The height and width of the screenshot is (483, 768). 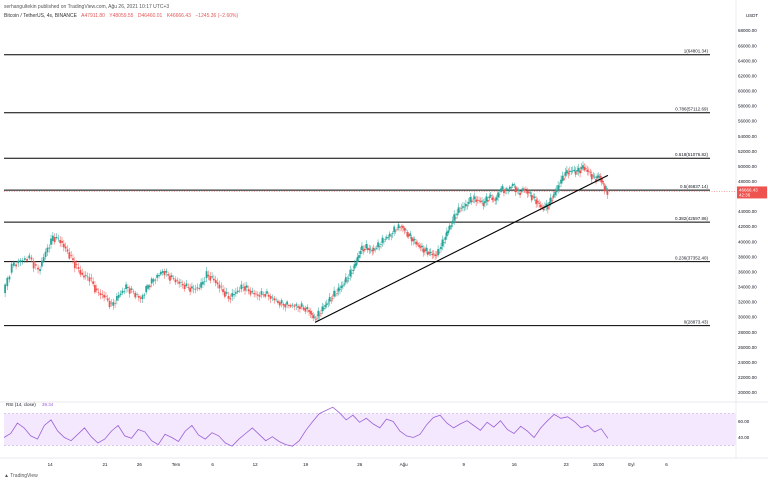 I want to click on rsi-line, so click(x=306, y=426).